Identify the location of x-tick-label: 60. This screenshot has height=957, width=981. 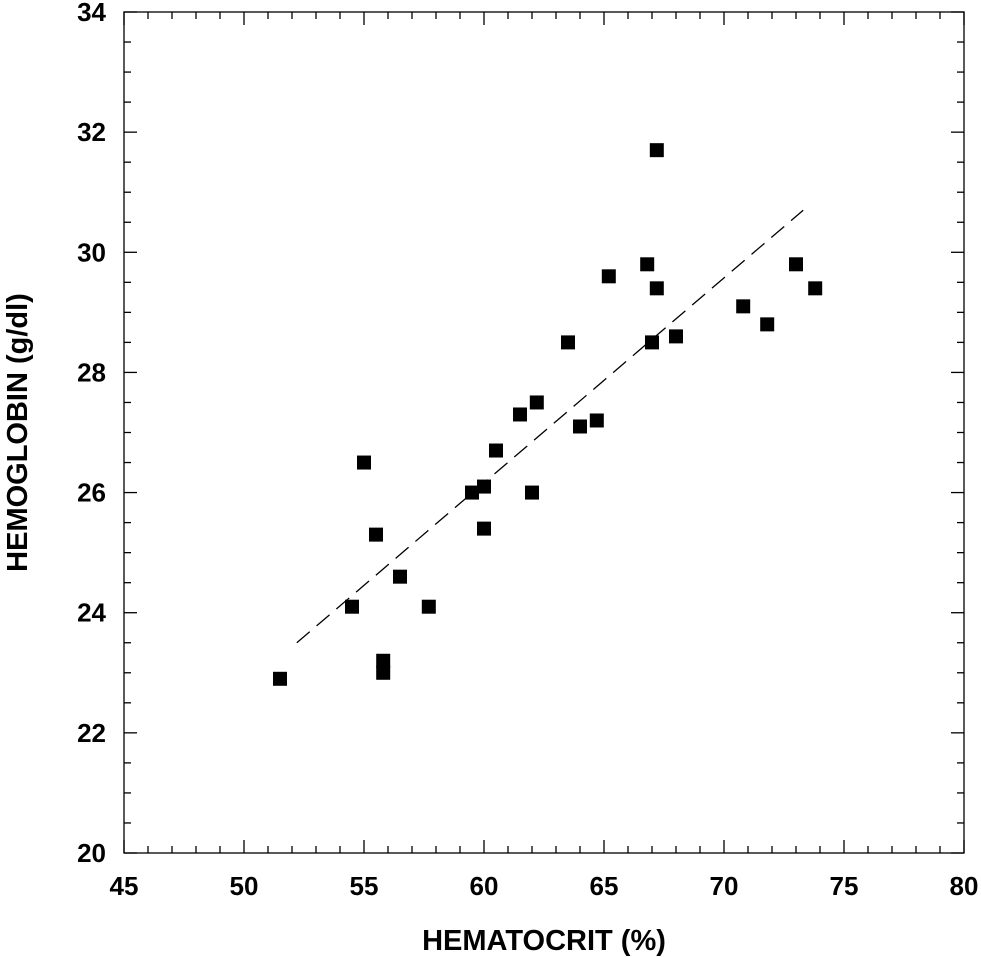
(484, 886).